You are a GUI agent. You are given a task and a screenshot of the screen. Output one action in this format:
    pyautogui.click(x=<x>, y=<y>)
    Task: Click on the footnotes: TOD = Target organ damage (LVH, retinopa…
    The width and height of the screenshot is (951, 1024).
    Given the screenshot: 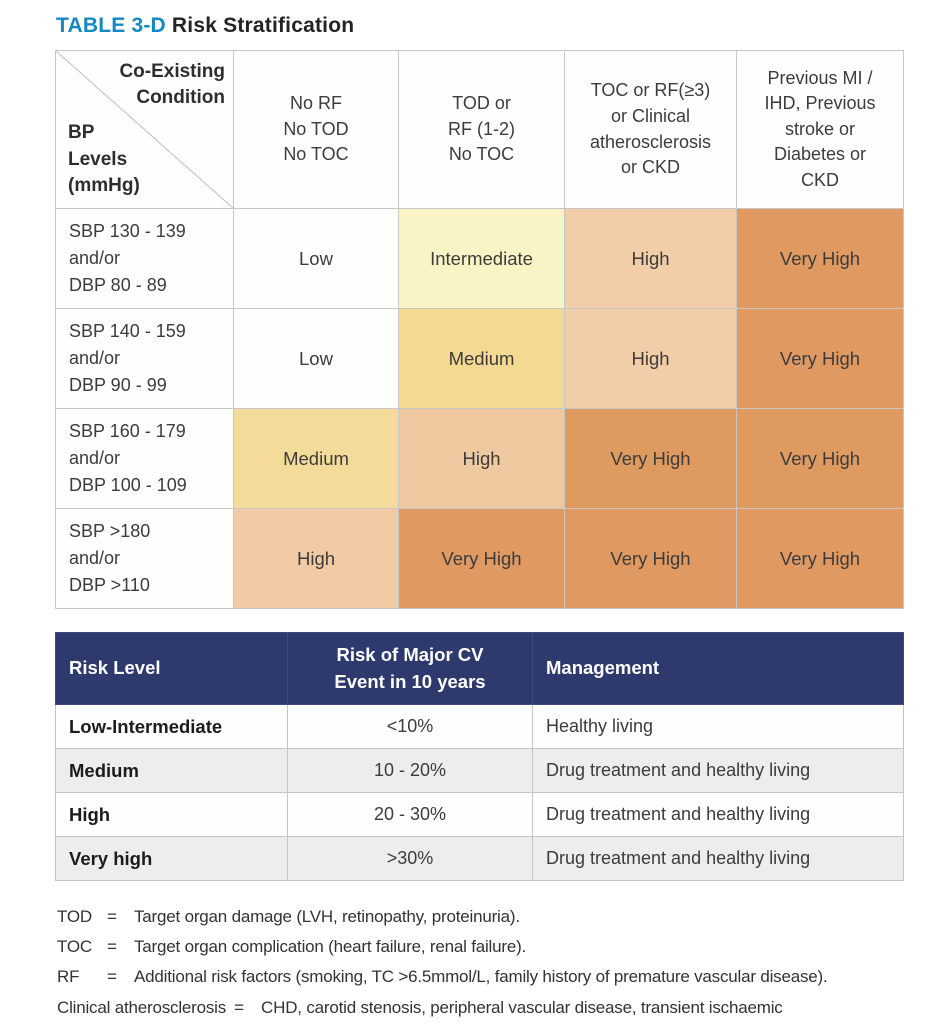 What is the action you would take?
    pyautogui.click(x=480, y=963)
    